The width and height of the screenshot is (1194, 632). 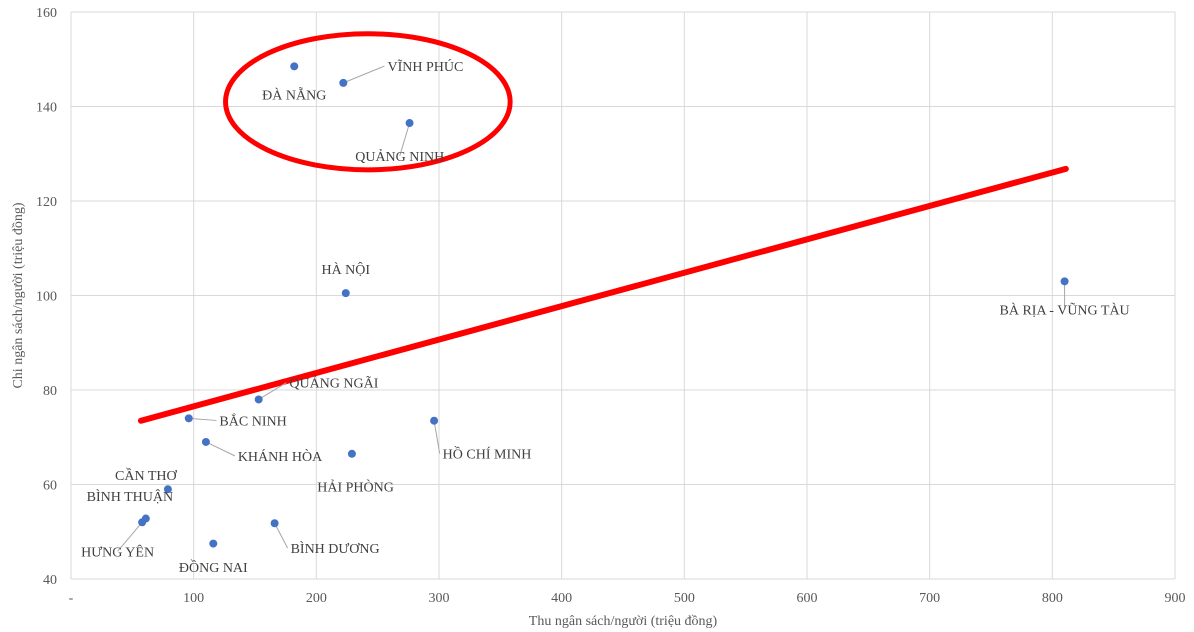 I want to click on x-tick-label: 300, so click(x=439, y=598).